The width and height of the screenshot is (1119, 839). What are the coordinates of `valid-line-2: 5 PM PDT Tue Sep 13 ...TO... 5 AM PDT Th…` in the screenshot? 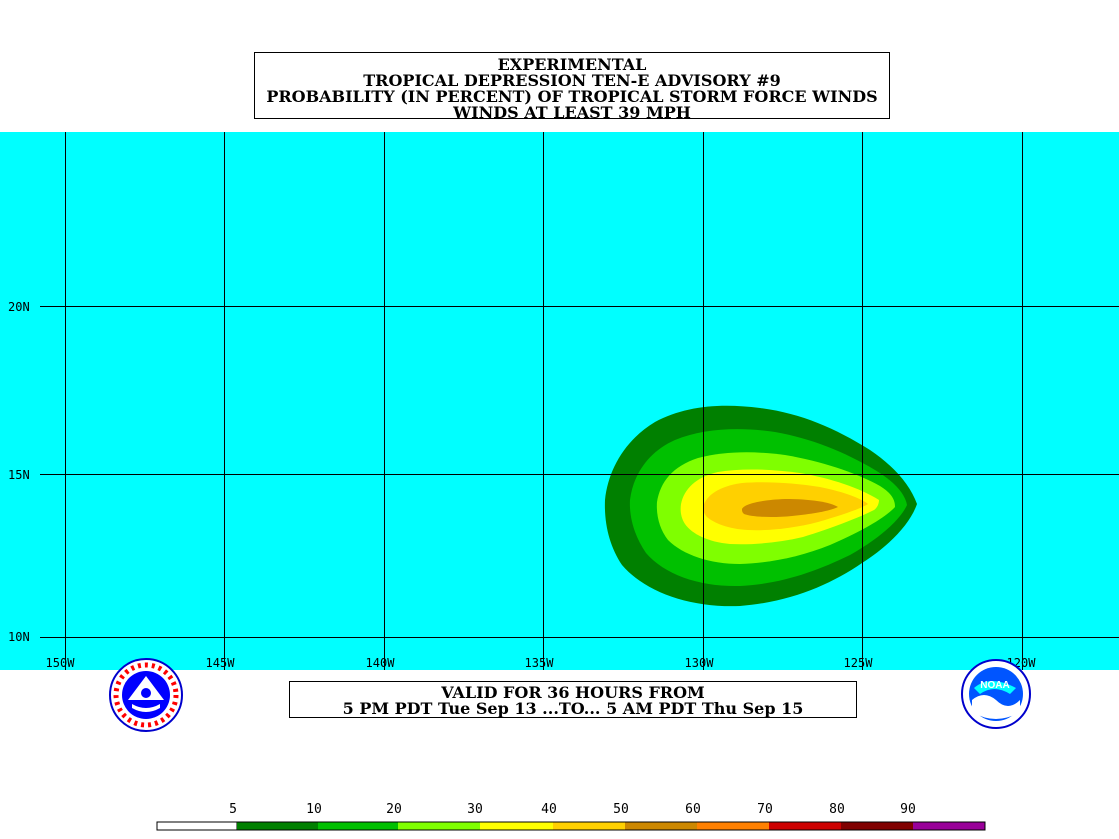 It's located at (573, 708).